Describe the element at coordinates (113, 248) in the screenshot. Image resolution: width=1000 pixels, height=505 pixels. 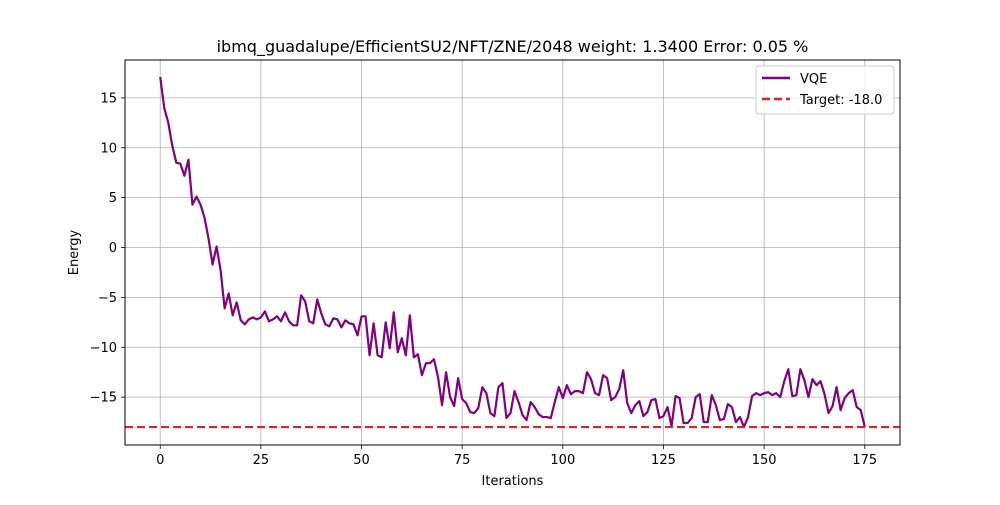
I see `y-tick-label: 0` at that location.